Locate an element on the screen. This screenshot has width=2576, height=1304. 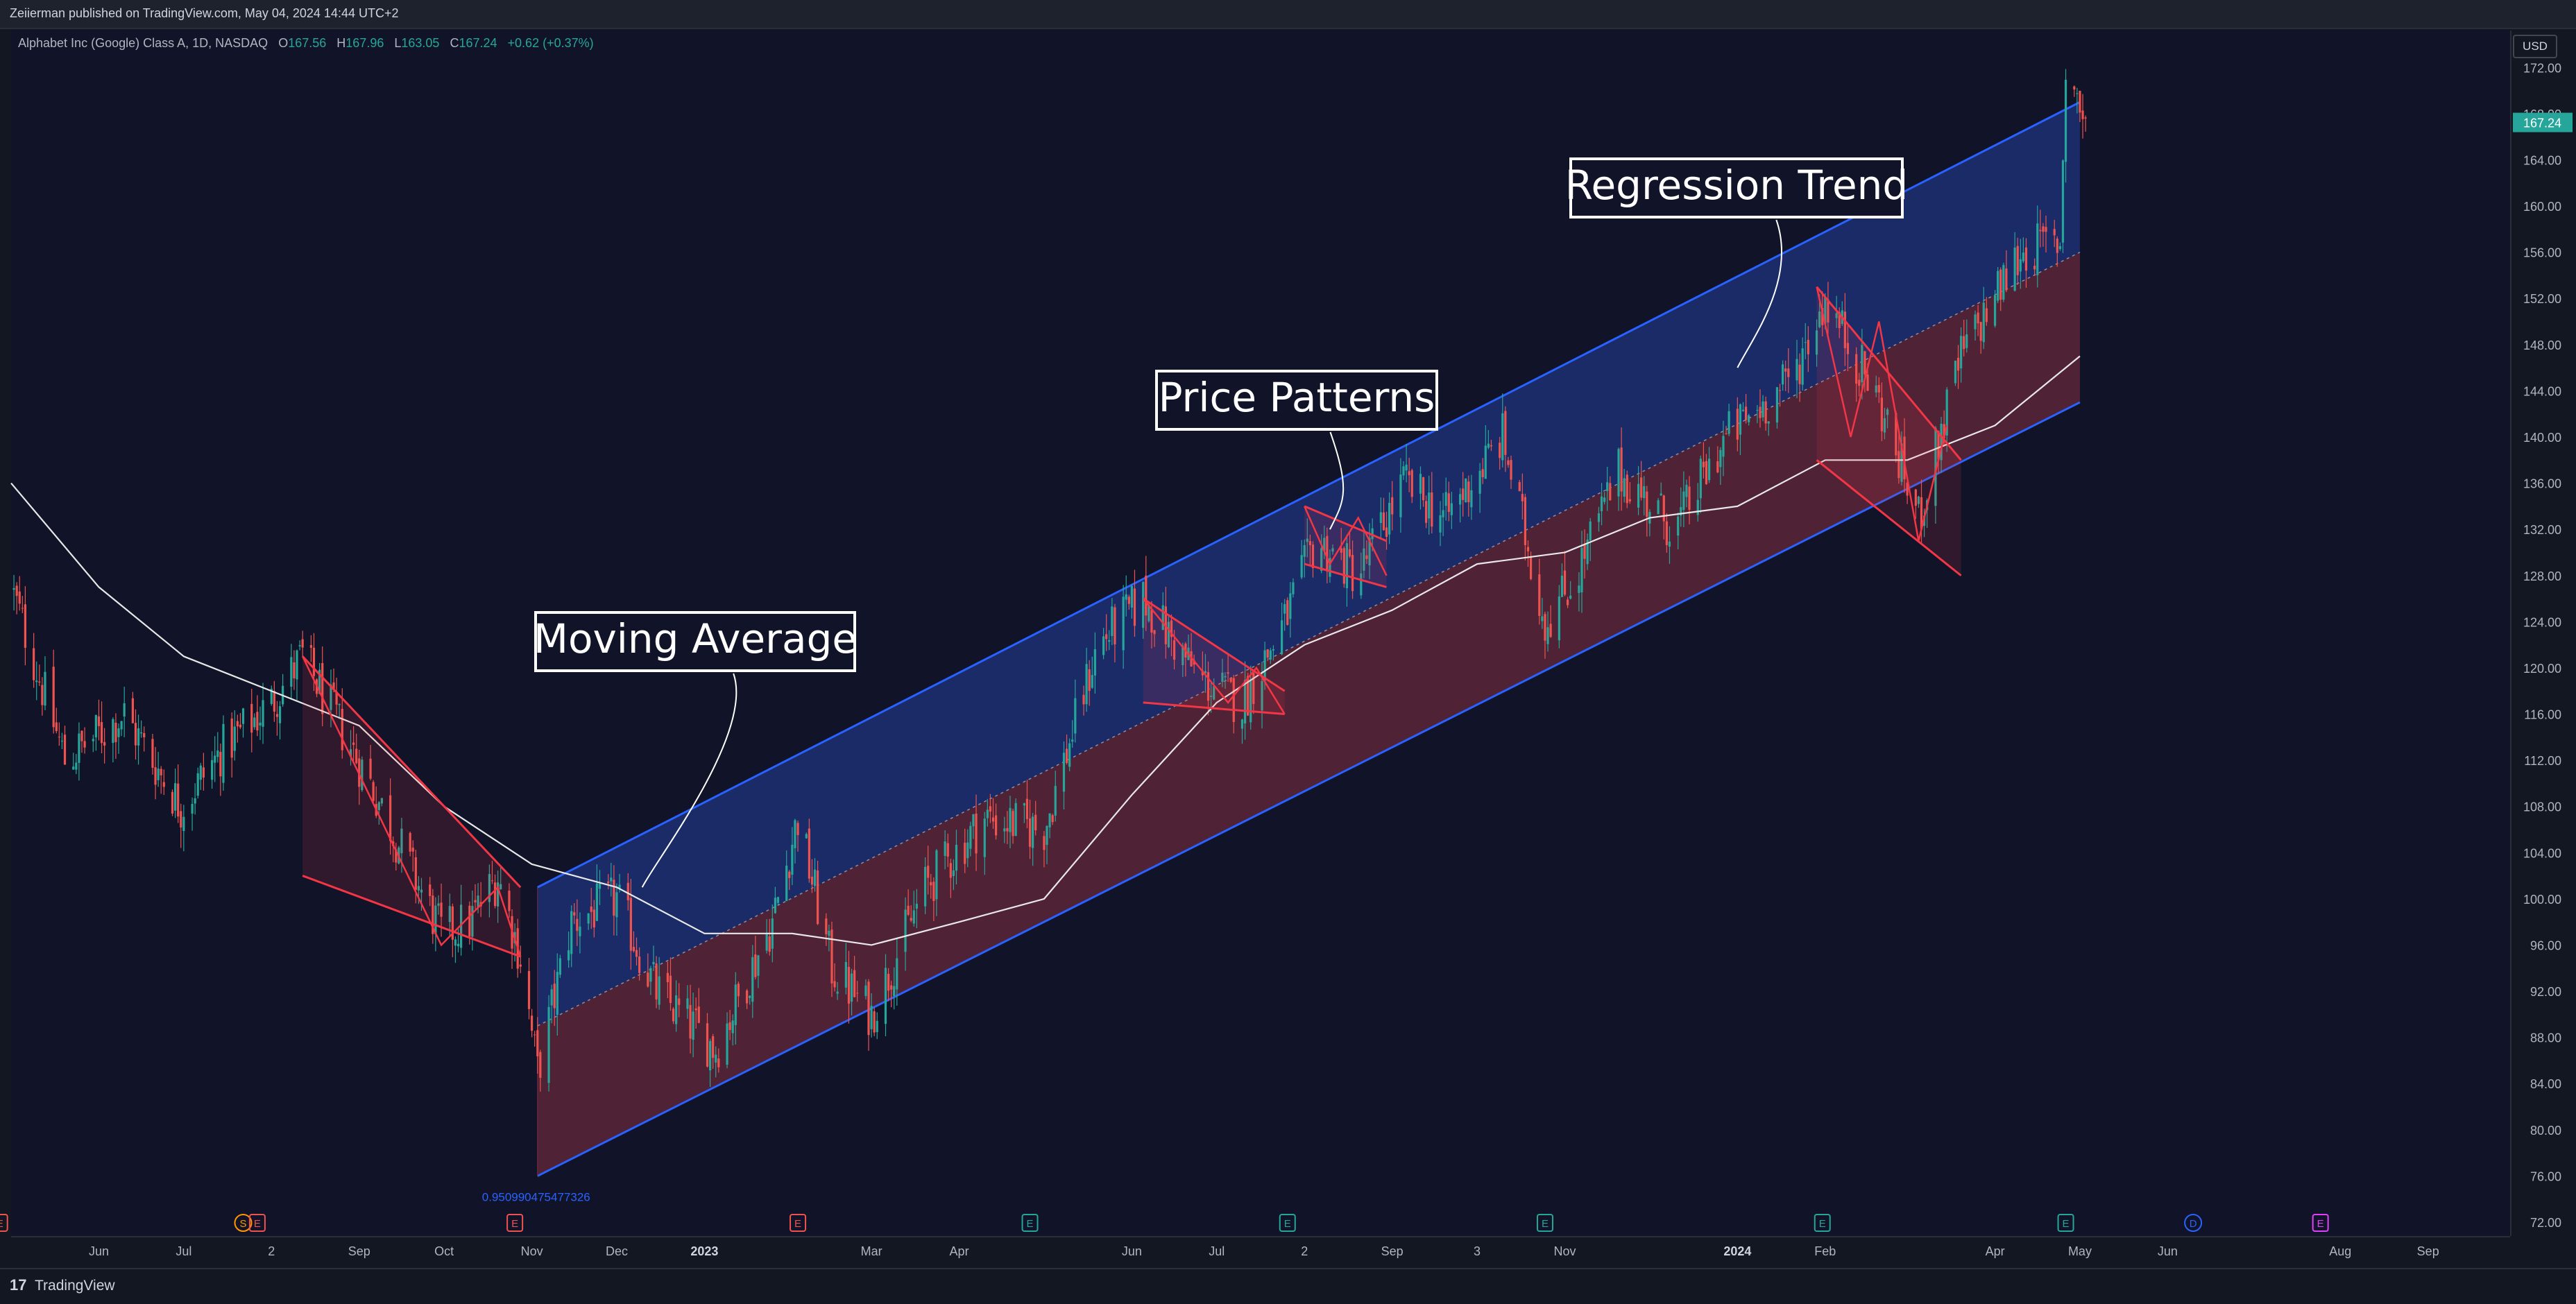
time-axis is located at coordinates (1260, 1252).